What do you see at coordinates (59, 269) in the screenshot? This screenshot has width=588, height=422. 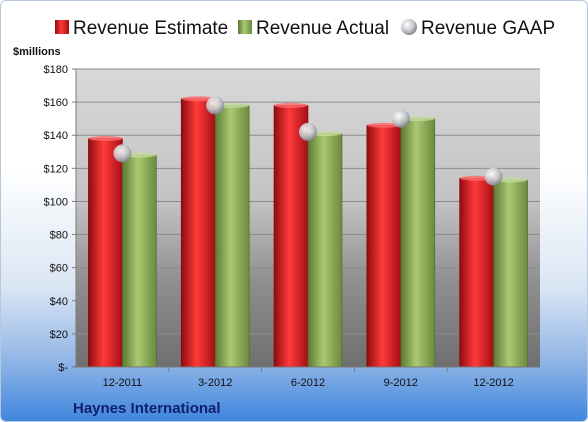 I see `y-tick-label: $60` at bounding box center [59, 269].